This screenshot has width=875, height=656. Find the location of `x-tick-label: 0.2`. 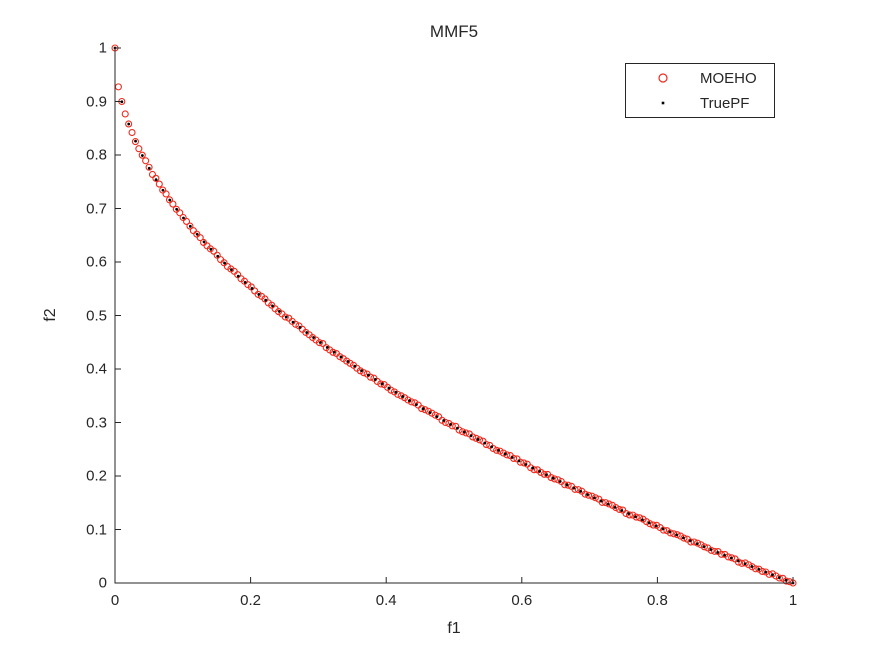

x-tick-label: 0.2 is located at coordinates (251, 600).